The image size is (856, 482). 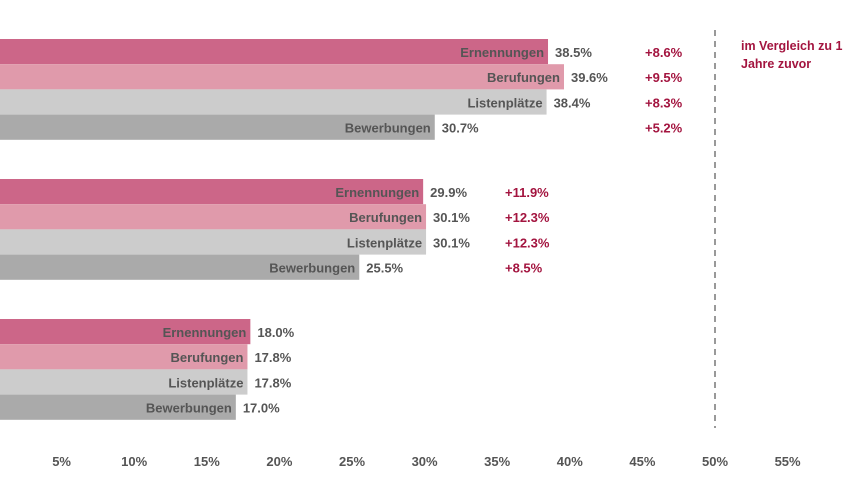 What do you see at coordinates (572, 102) in the screenshot?
I see `bar-value-label: 38.4%` at bounding box center [572, 102].